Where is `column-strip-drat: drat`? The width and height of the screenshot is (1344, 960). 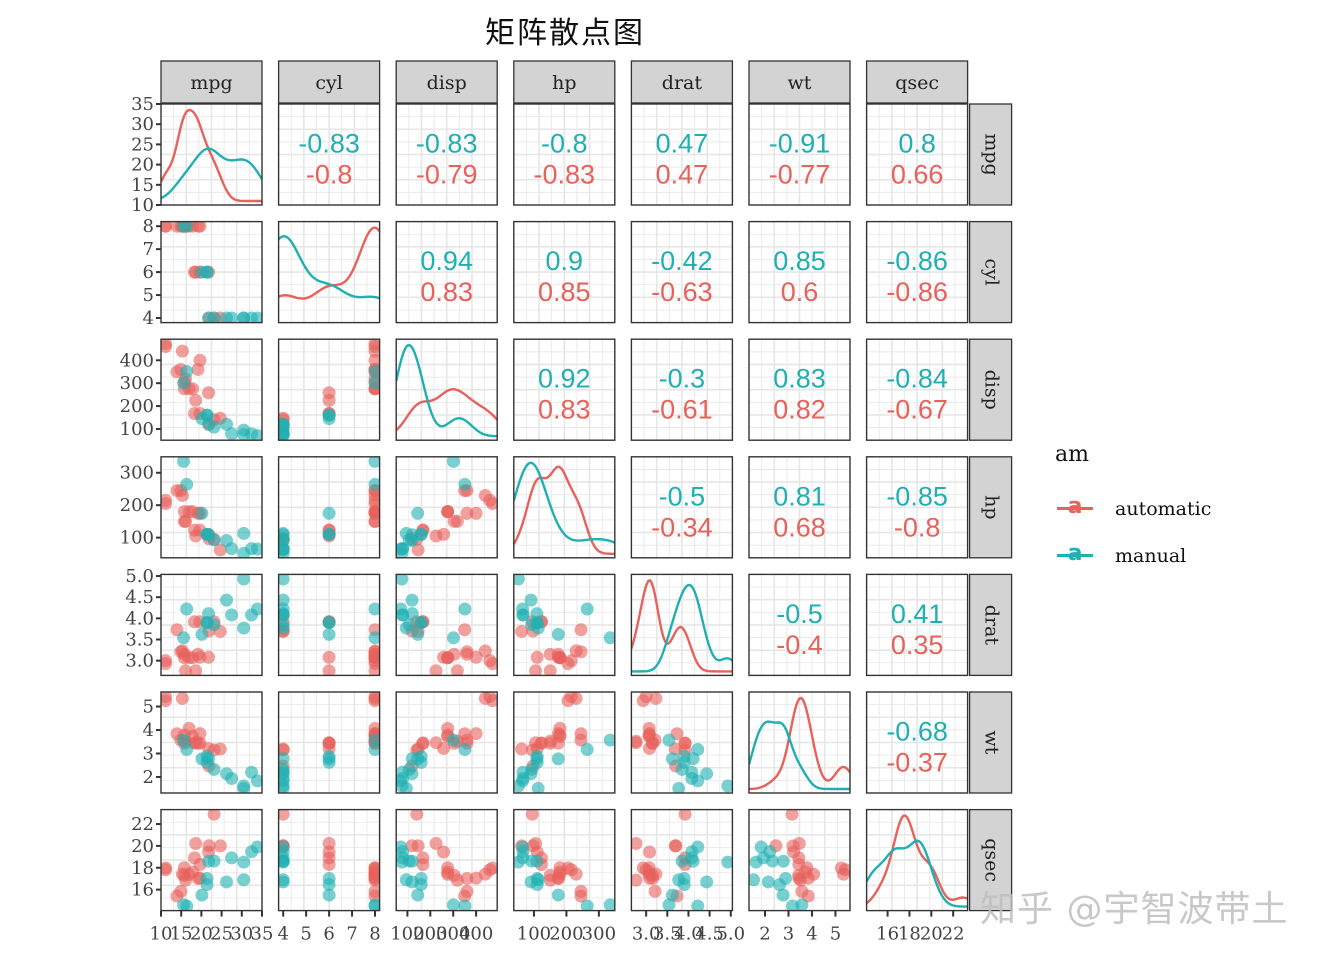 column-strip-drat: drat is located at coordinates (682, 82).